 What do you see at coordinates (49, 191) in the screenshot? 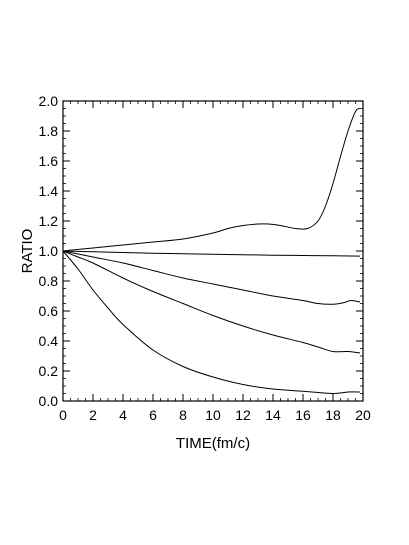
I see `y-tick-label: 1.4` at bounding box center [49, 191].